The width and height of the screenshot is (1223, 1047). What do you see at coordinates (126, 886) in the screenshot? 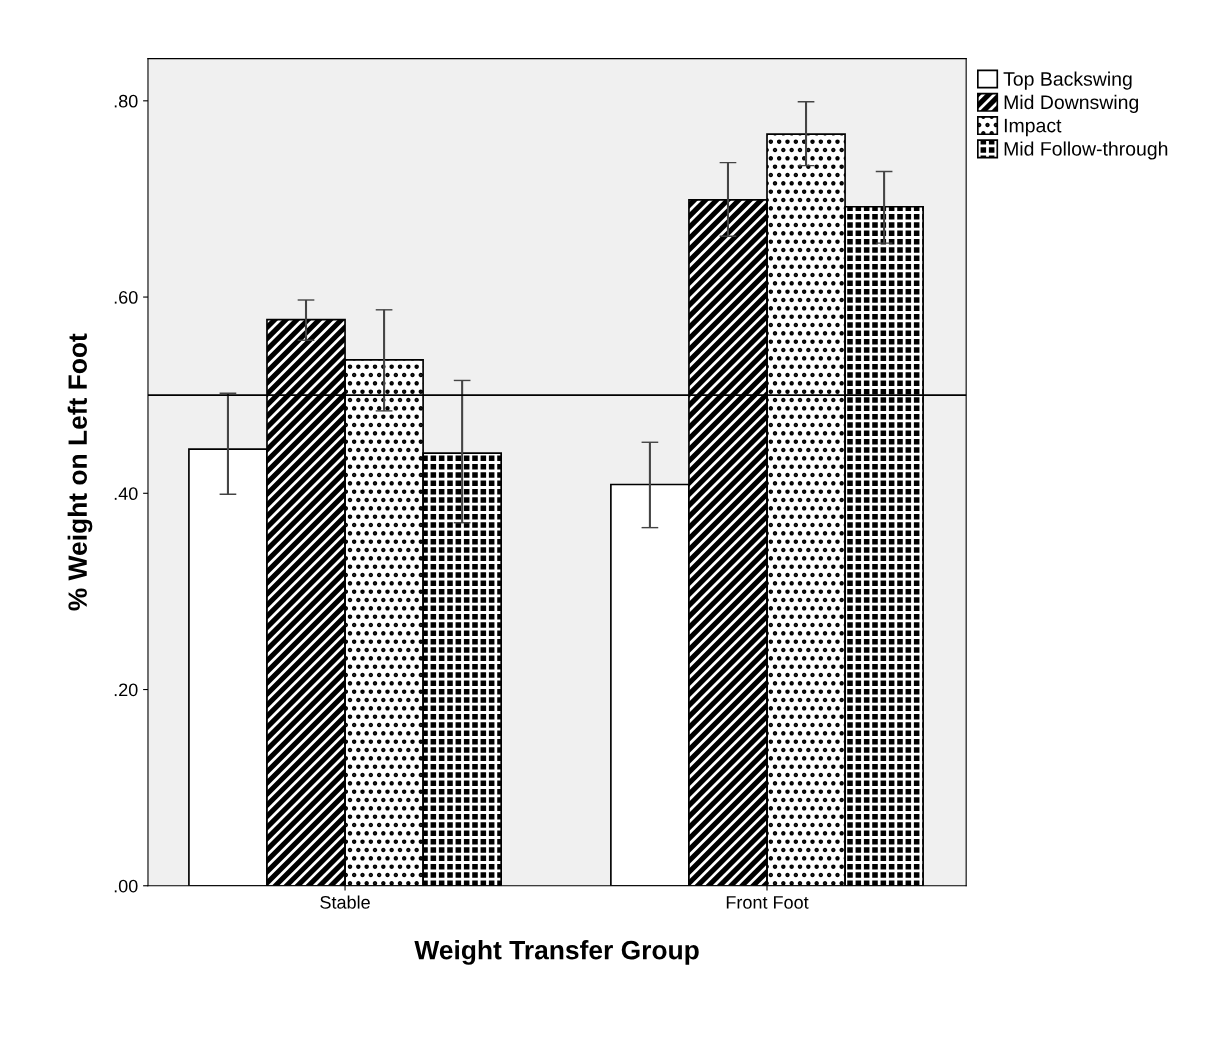
I see `y-tick-label: .00` at bounding box center [126, 886].